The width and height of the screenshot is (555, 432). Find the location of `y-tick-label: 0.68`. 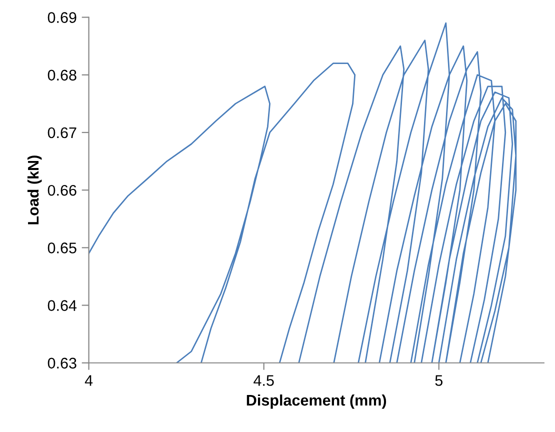

y-tick-label: 0.68 is located at coordinates (62, 75).